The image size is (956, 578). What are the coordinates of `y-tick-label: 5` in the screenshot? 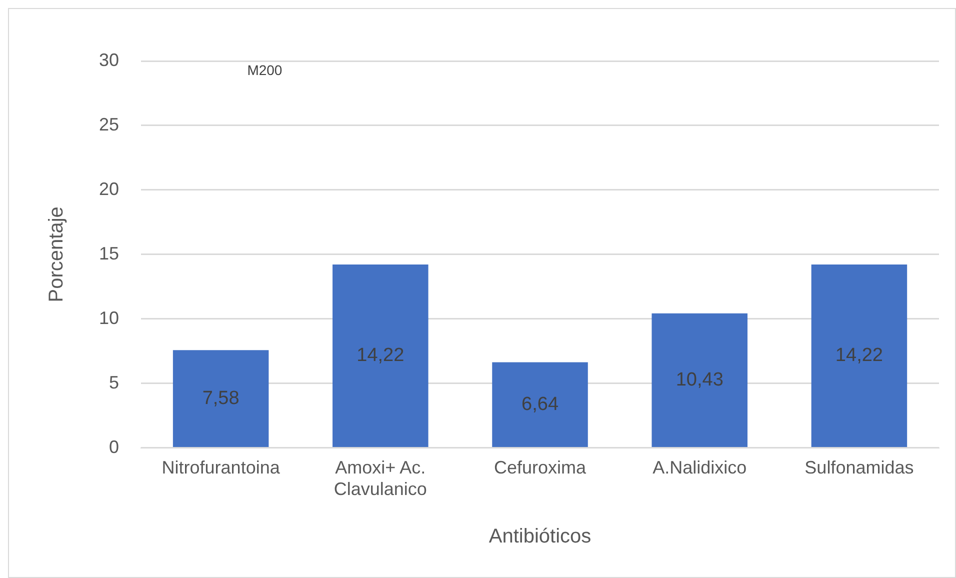 It's located at (114, 382).